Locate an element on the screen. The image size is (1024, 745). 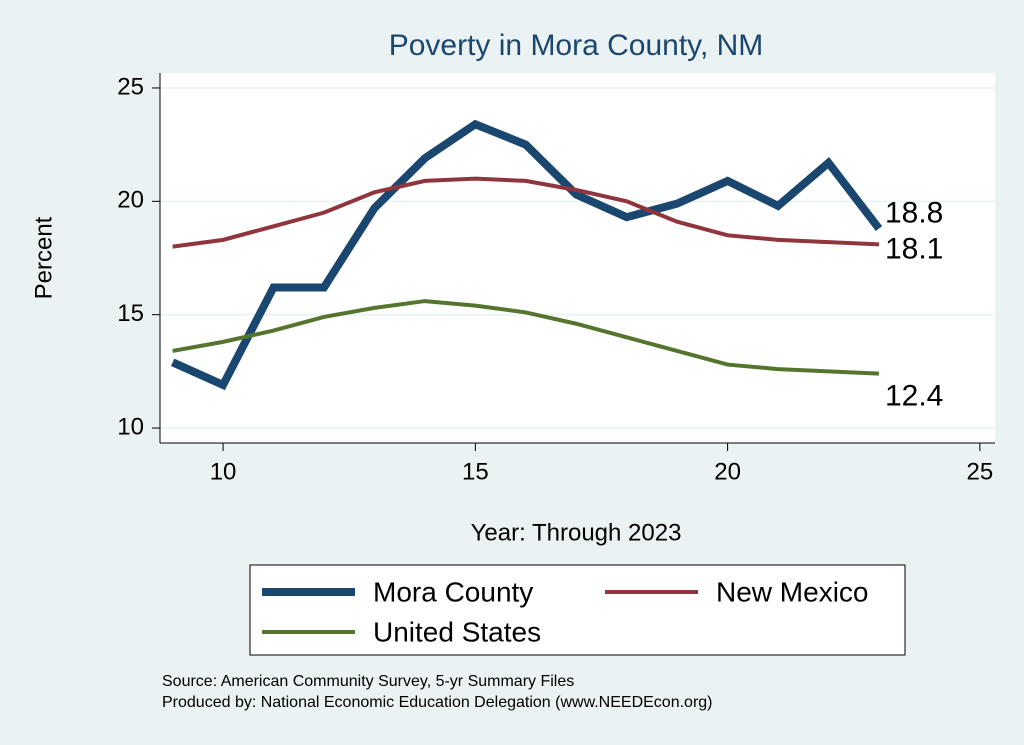
x-axis-title: Year: Through 2023 is located at coordinates (576, 532).